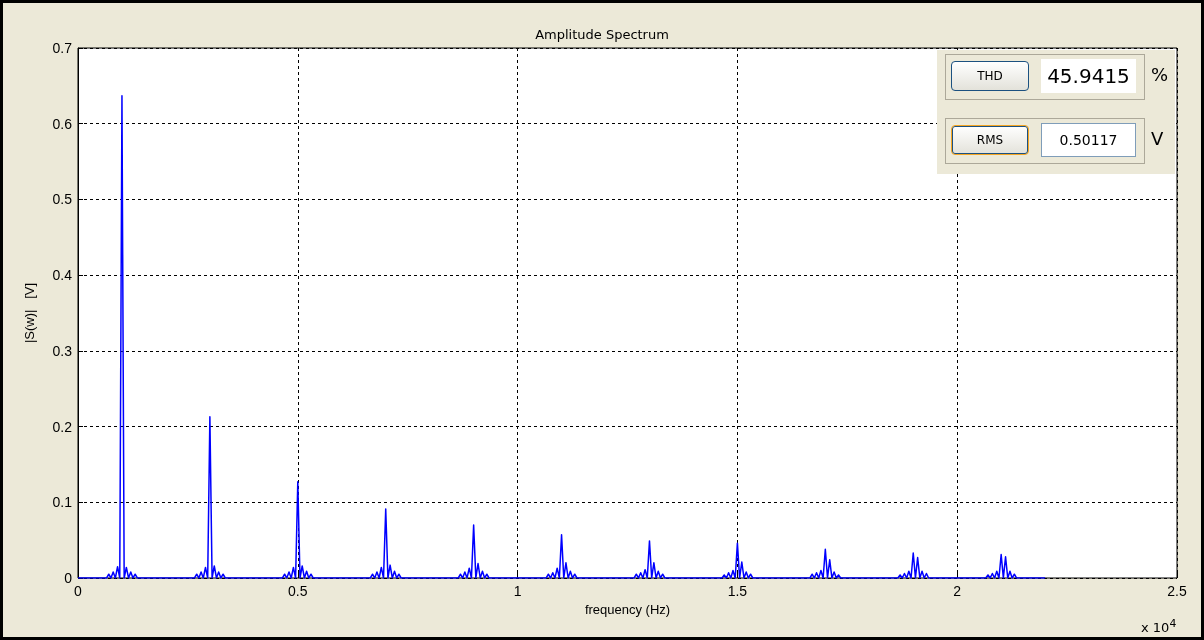 The height and width of the screenshot is (640, 1204). Describe the element at coordinates (602, 34) in the screenshot. I see `chart-title: Amplitude Spectrum` at that location.